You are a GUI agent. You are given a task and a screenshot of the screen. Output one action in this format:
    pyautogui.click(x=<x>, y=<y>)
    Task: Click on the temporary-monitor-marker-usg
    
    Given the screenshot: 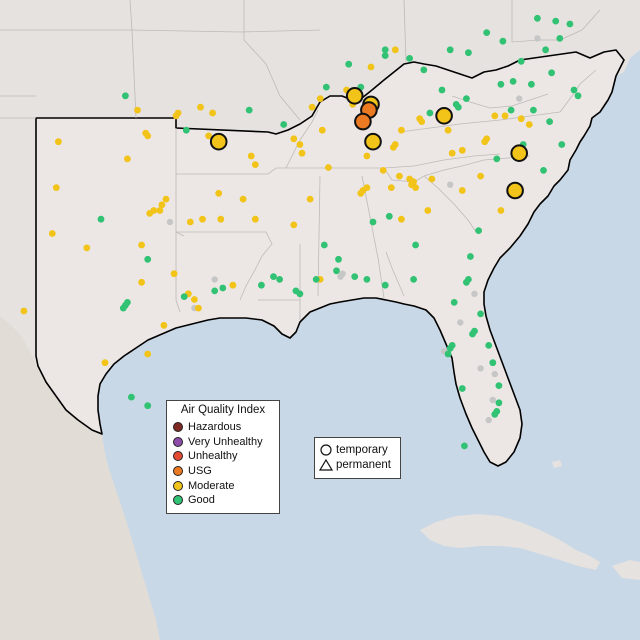 What is the action you would take?
    pyautogui.click(x=363, y=121)
    